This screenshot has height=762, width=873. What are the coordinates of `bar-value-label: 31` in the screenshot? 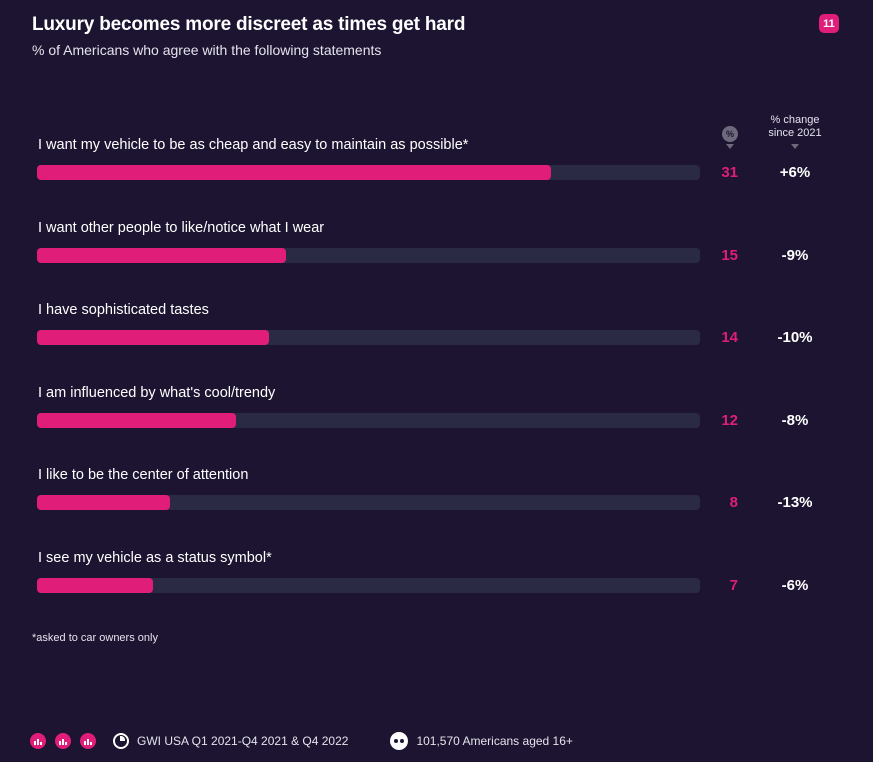 It's located at (729, 172).